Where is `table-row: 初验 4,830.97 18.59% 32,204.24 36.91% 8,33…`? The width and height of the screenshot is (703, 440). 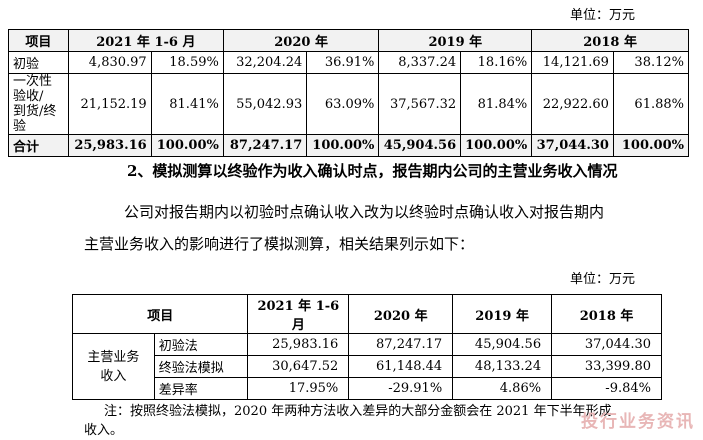 table-row: 初验 4,830.97 18.59% 32,204.24 36.91% 8,33… is located at coordinates (349, 62).